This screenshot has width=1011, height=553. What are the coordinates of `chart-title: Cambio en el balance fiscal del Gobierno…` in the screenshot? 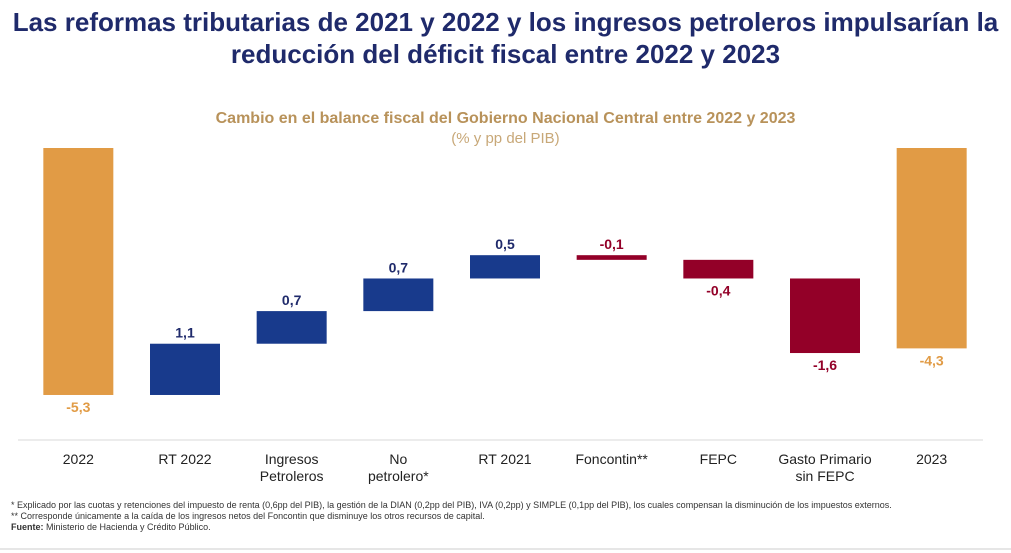 It's located at (505, 118).